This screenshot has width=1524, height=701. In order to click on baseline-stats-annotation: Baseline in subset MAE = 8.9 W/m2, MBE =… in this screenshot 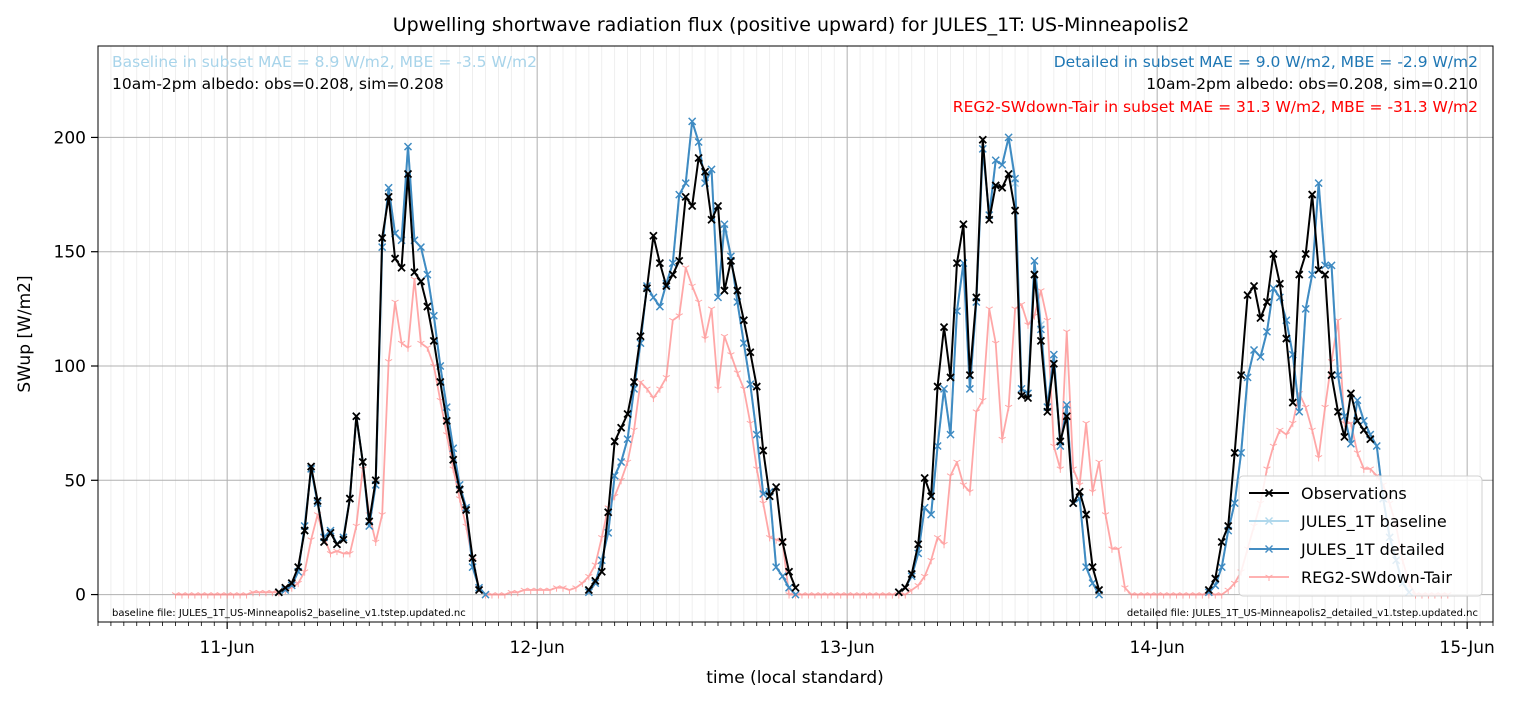, I will do `click(324, 62)`.